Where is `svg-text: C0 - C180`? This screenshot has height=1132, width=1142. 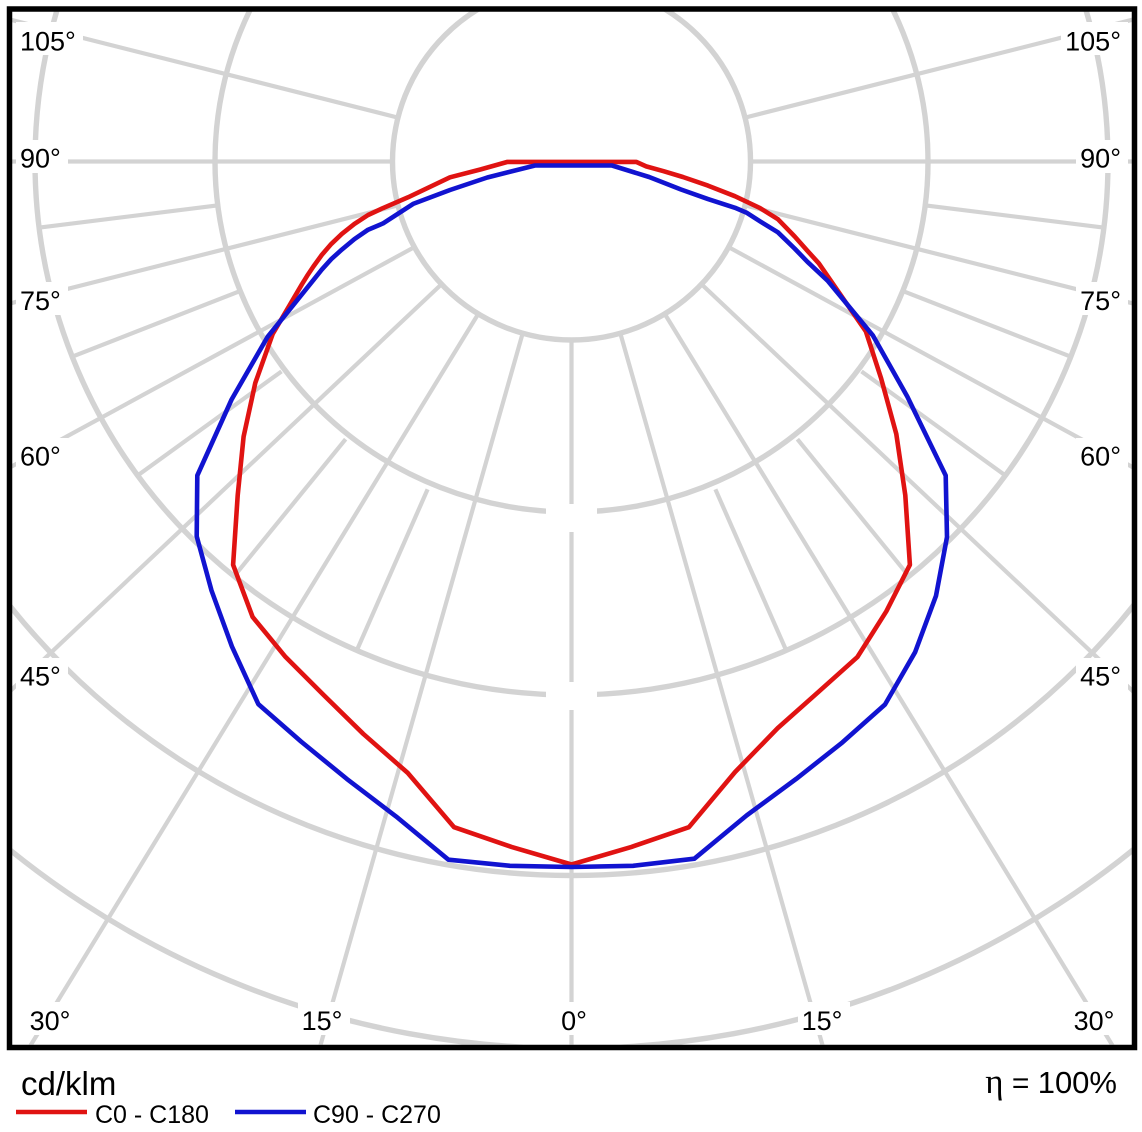 svg-text: C0 - C180 is located at coordinates (152, 1115).